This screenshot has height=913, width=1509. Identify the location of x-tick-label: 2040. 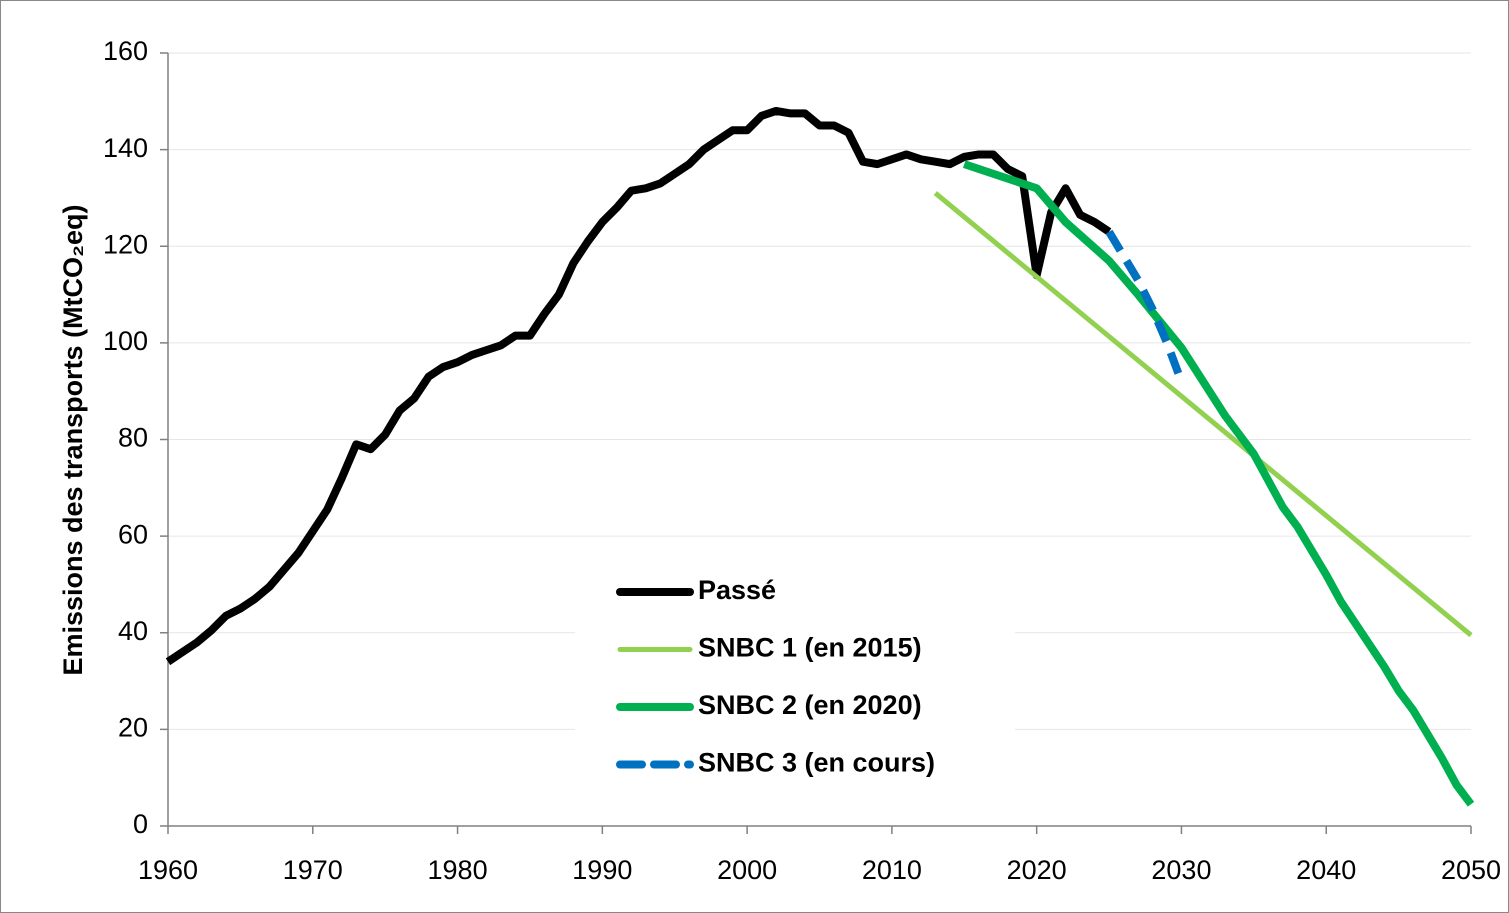
(1326, 870).